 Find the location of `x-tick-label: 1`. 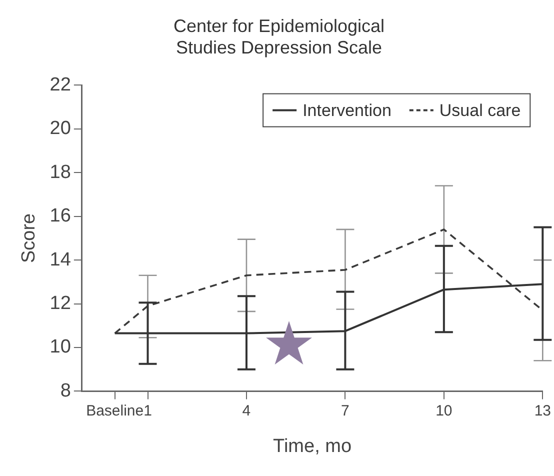

x-tick-label: 1 is located at coordinates (148, 411).